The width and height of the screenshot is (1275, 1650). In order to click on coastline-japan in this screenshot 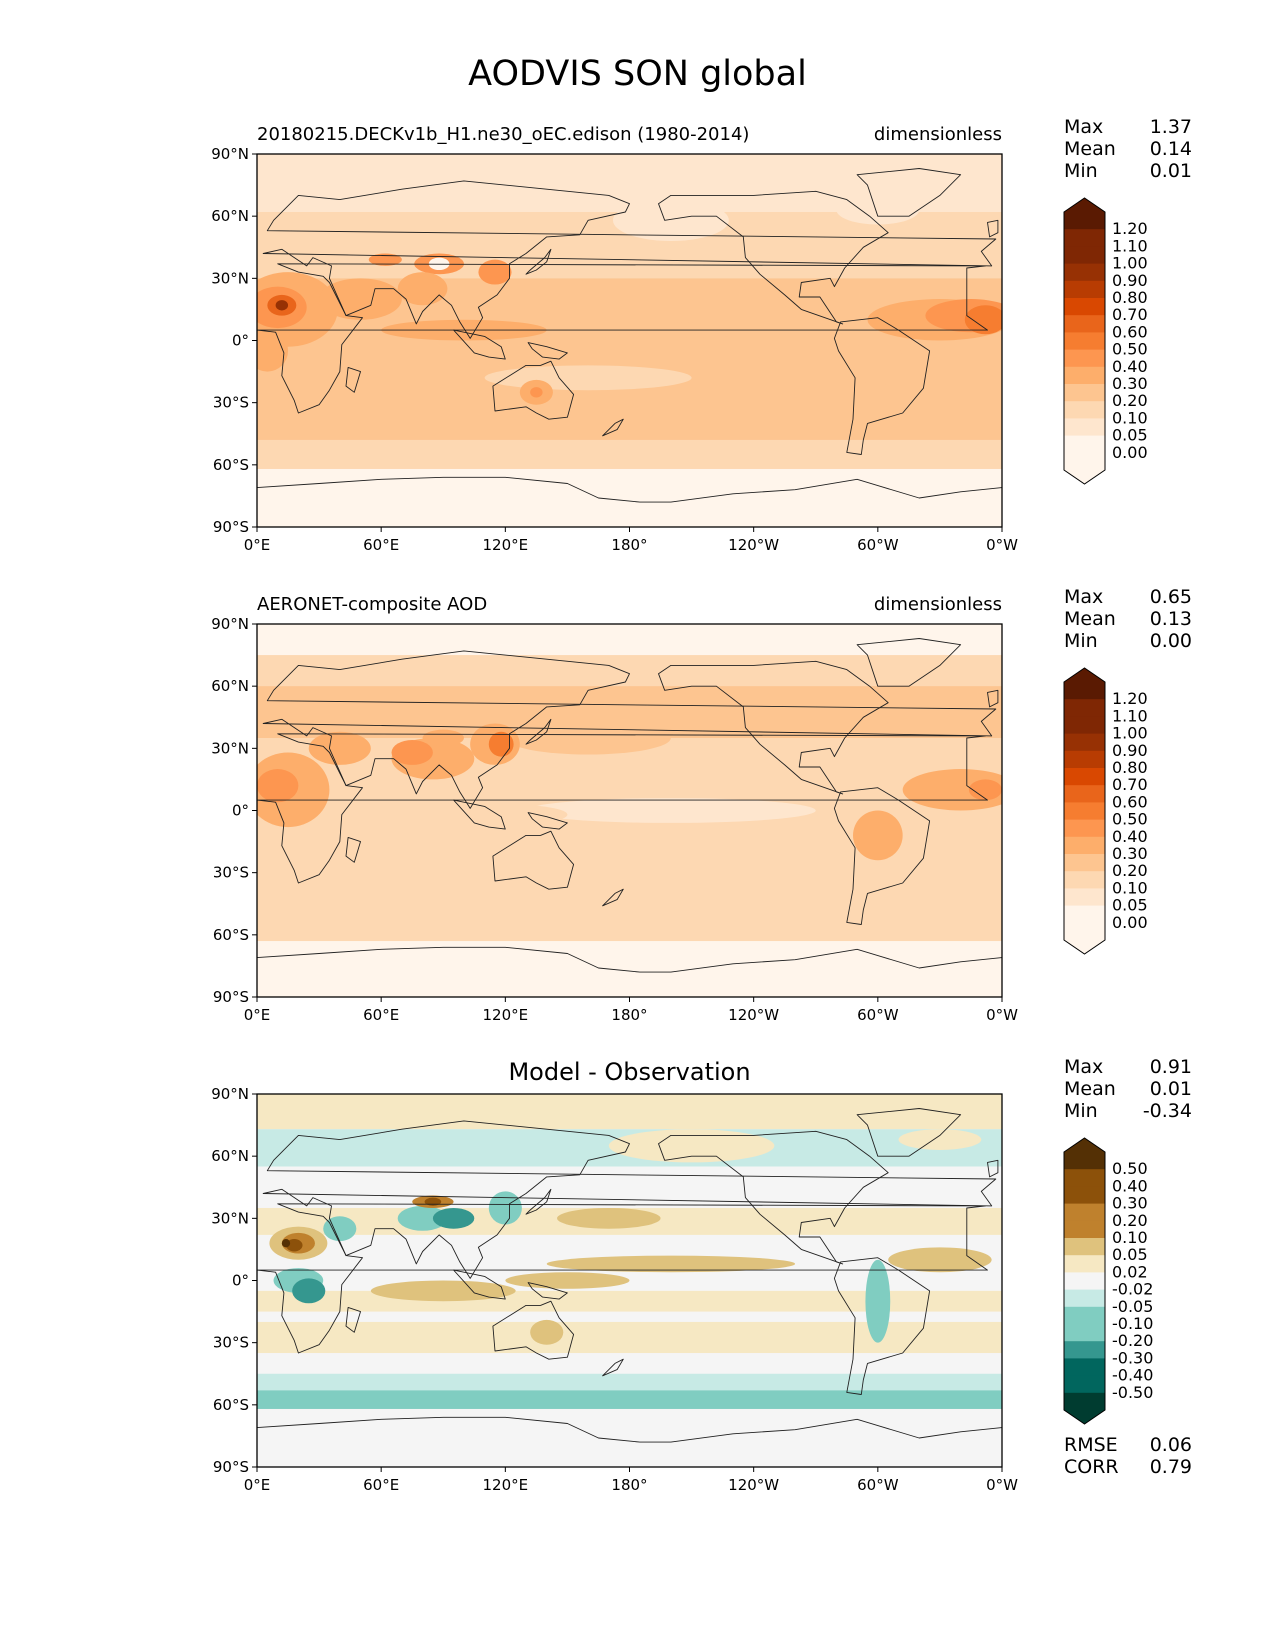, I will do `click(538, 731)`.